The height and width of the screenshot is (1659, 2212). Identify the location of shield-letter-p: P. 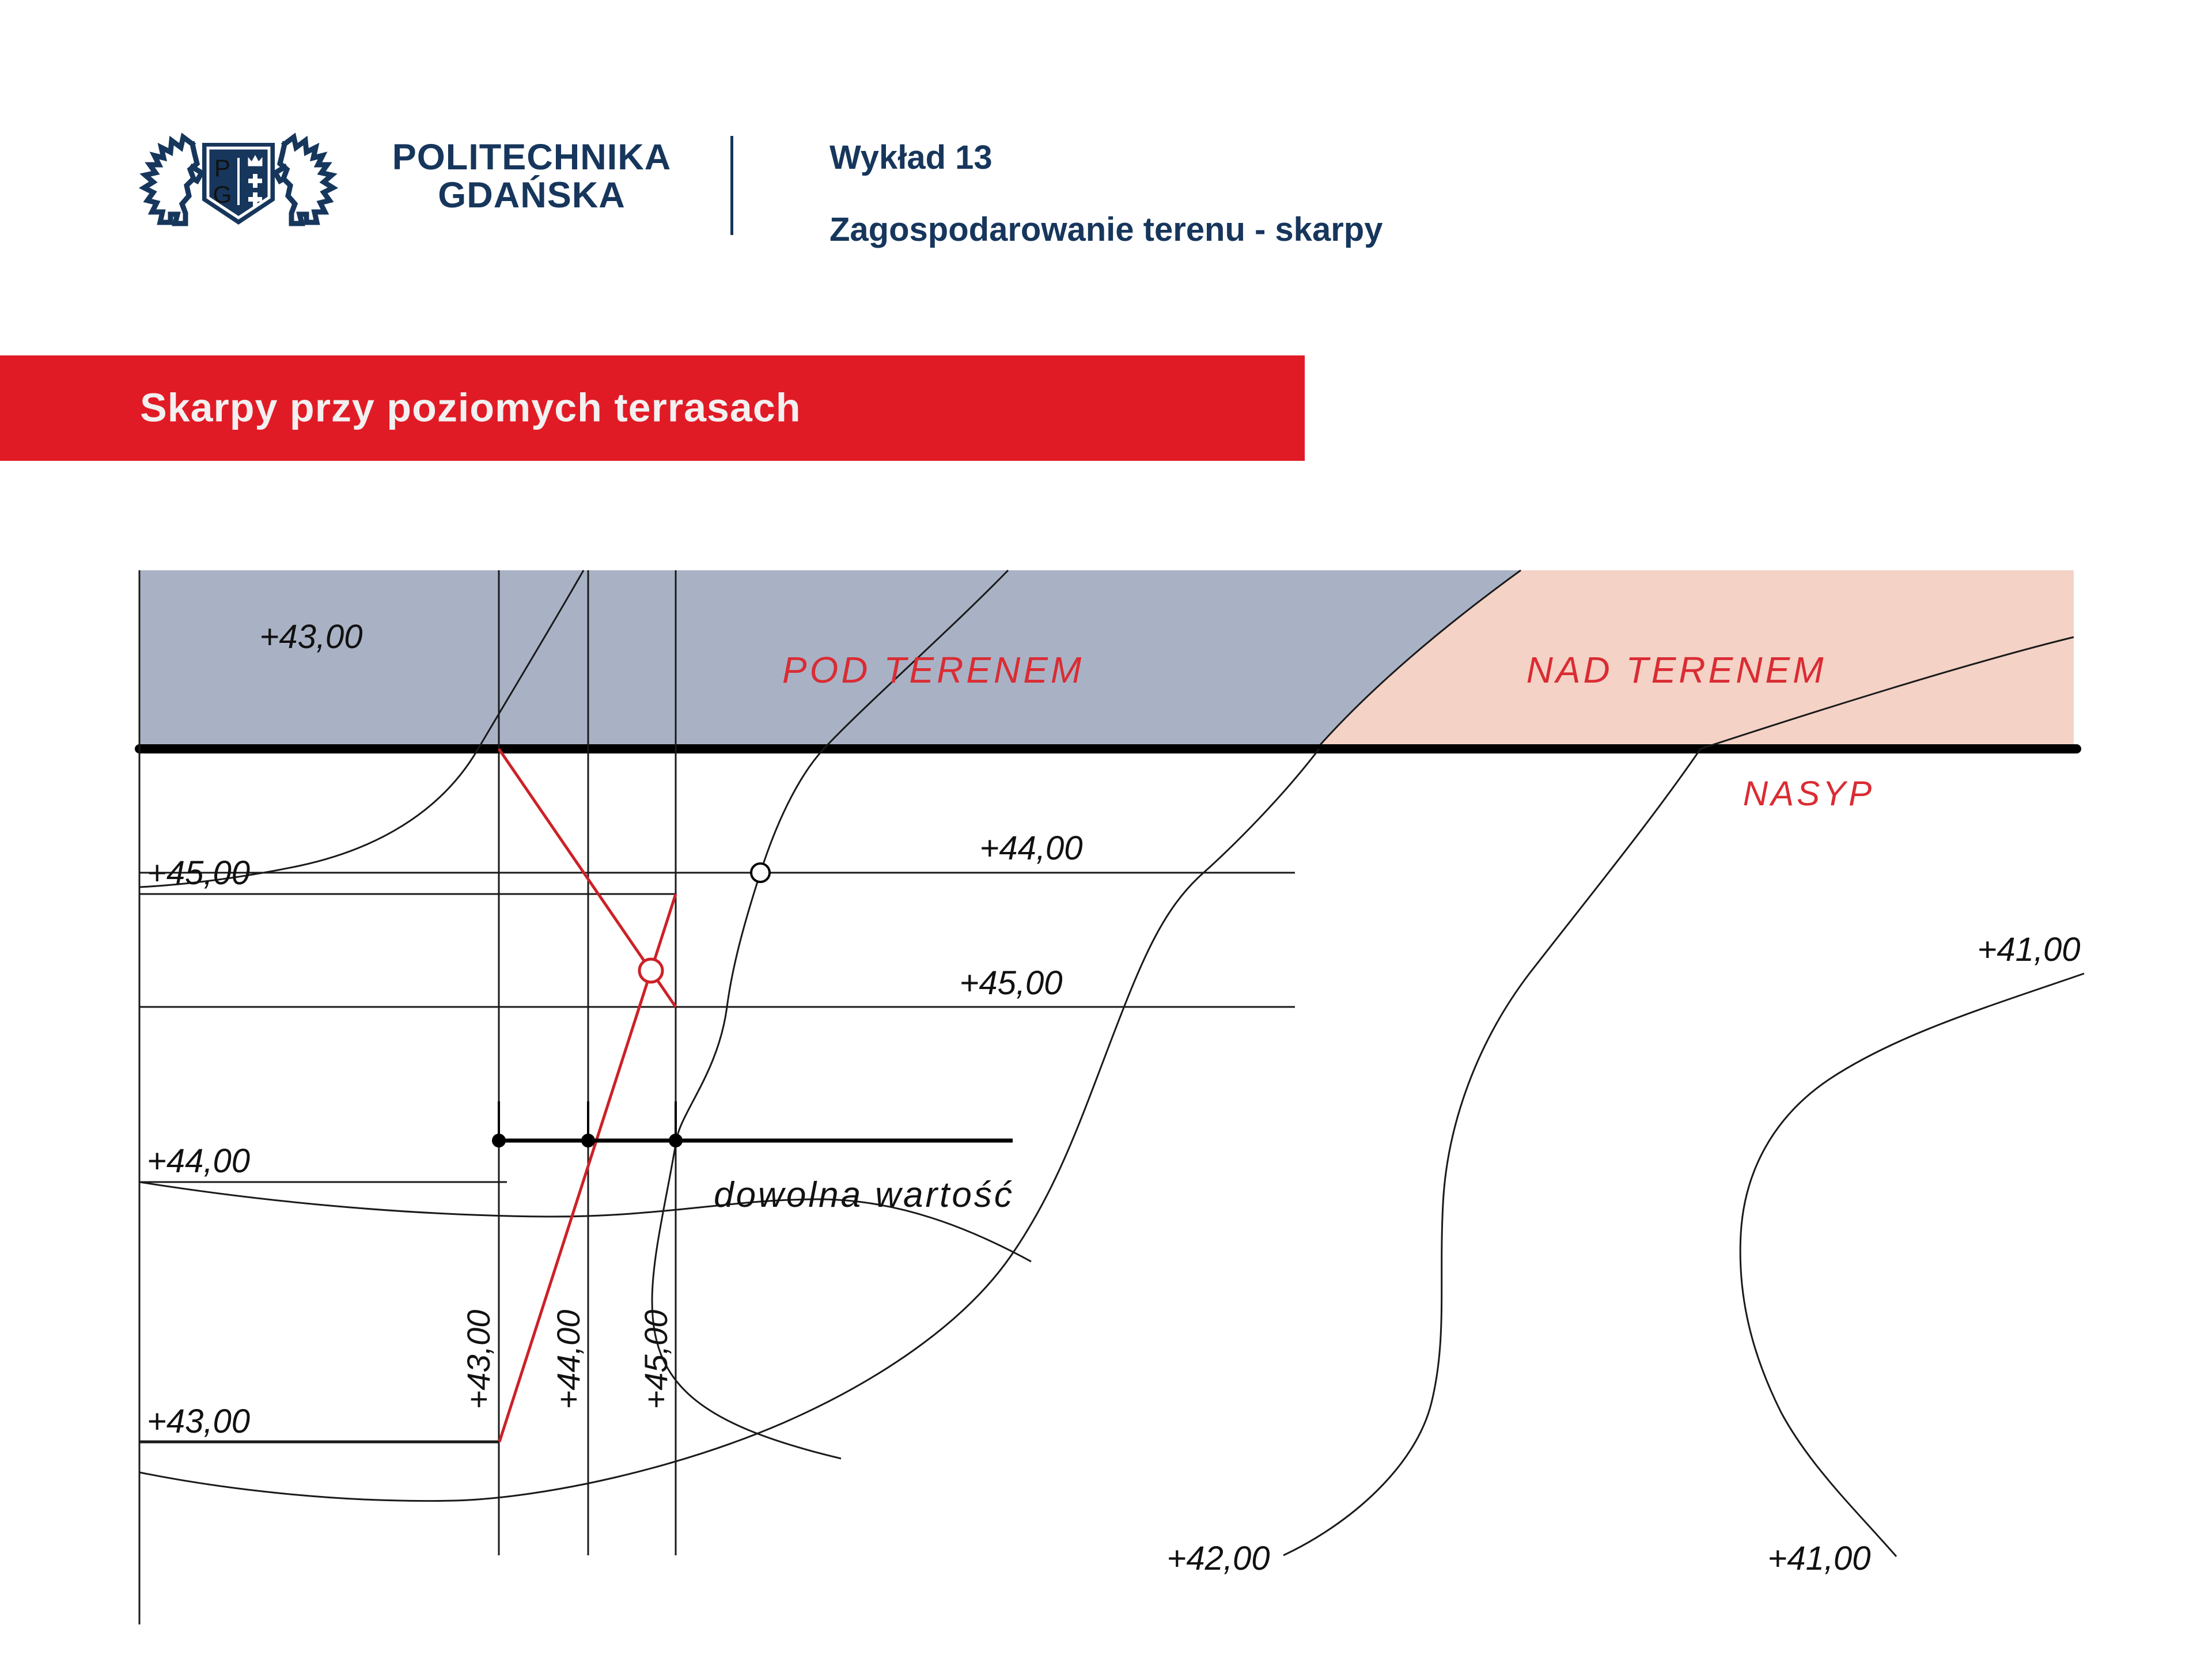
(222, 167).